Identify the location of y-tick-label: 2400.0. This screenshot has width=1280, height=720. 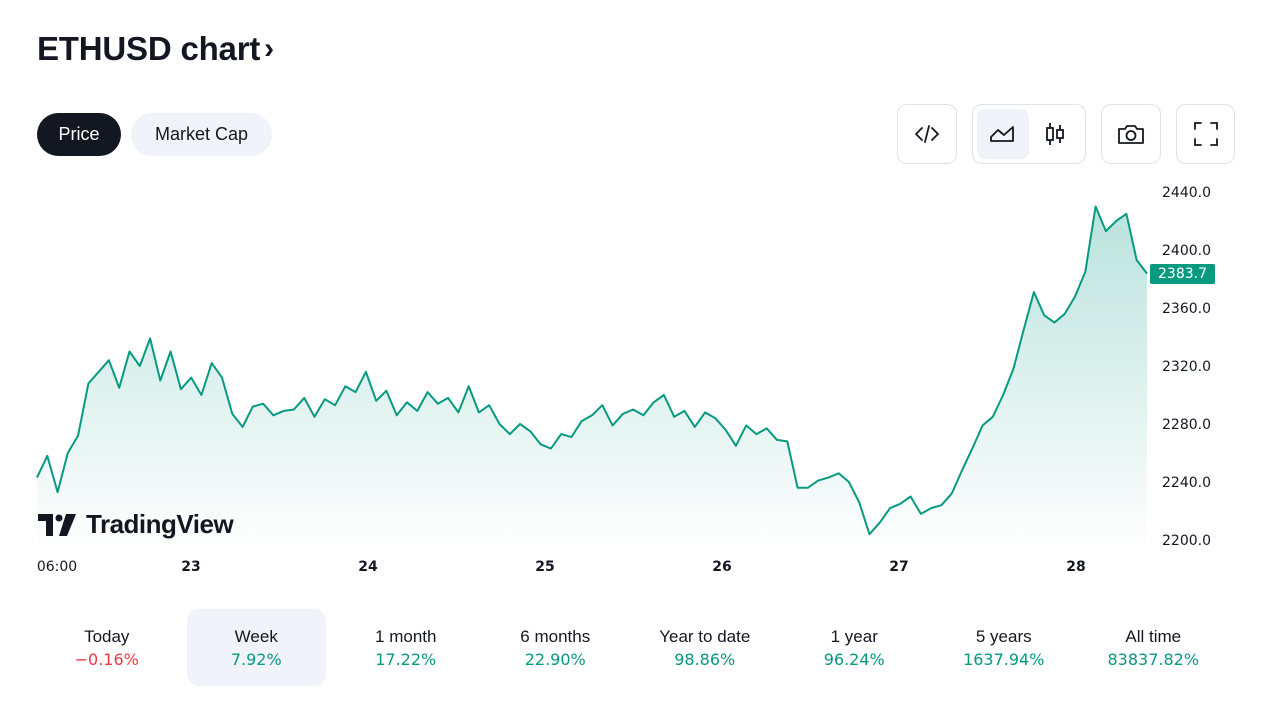
(1186, 251).